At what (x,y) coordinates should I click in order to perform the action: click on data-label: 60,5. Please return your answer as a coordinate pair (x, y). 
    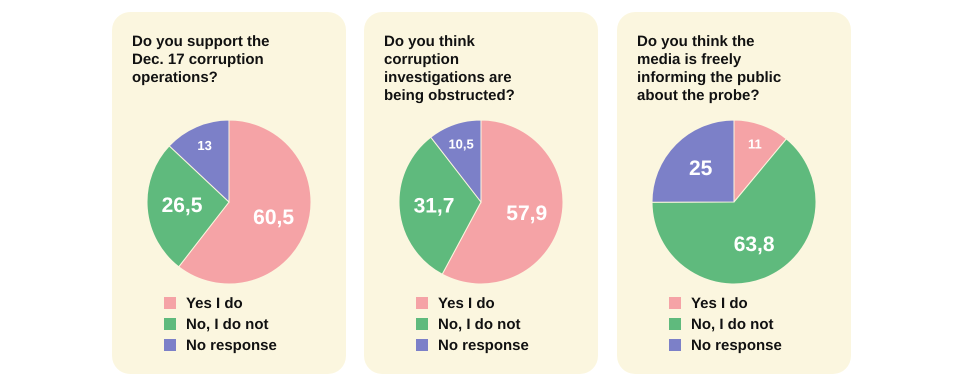
    Looking at the image, I should click on (273, 217).